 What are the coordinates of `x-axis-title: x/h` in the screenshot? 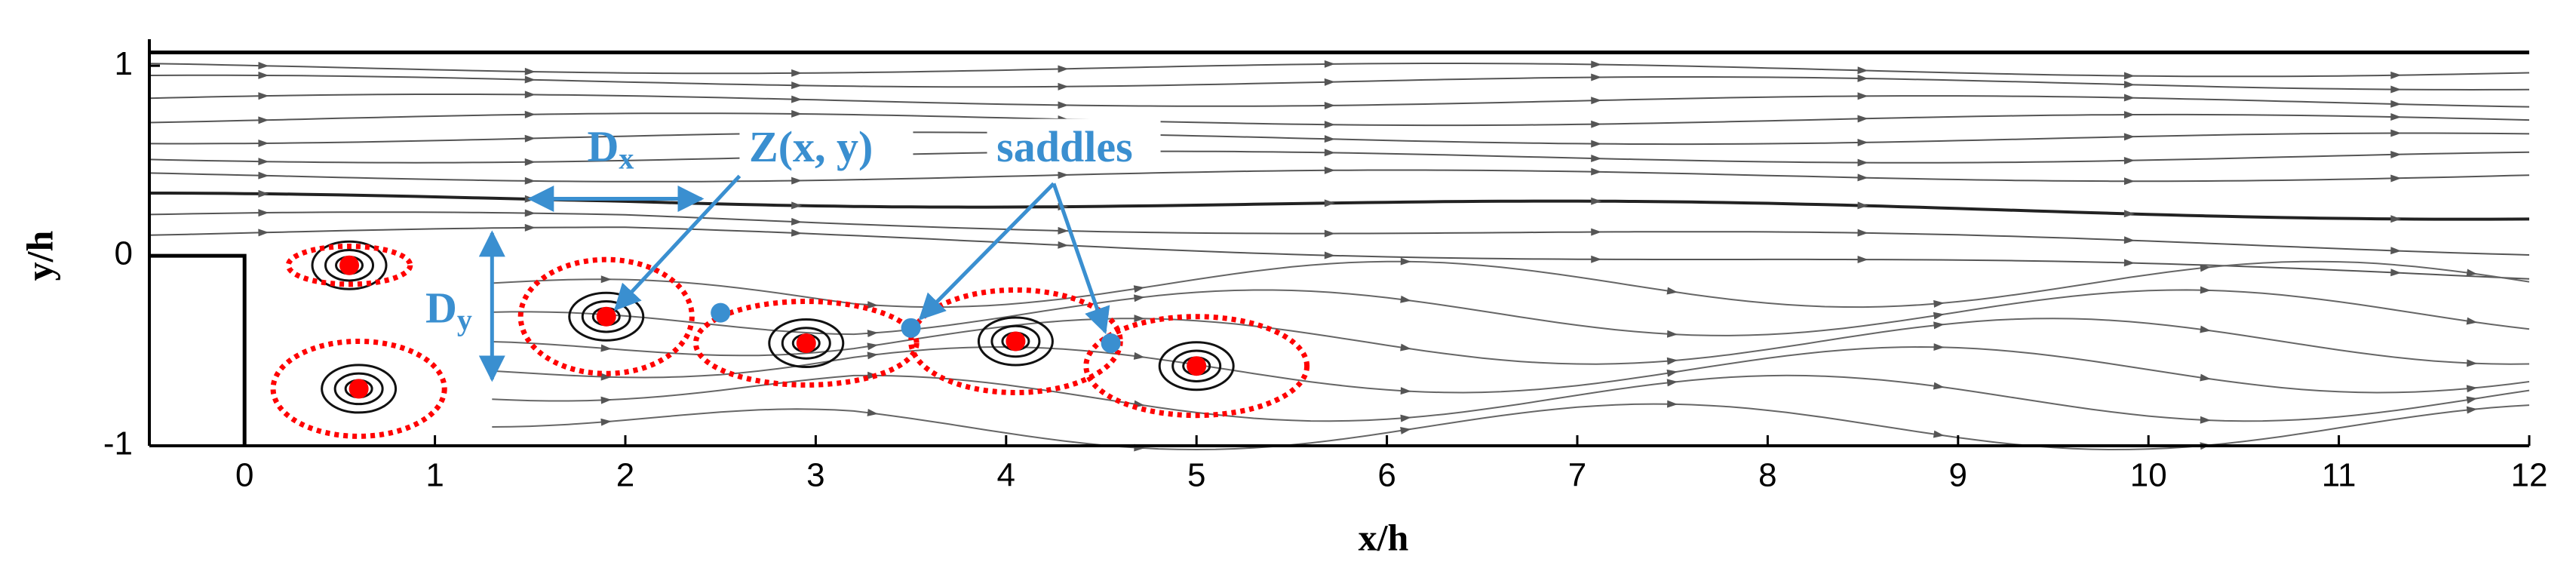 It's located at (1384, 537).